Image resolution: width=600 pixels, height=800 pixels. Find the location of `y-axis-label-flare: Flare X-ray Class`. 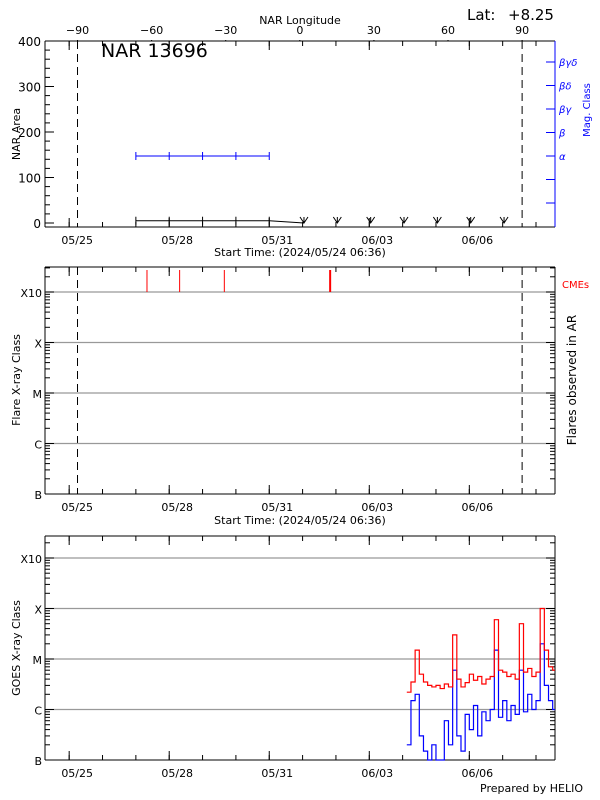

y-axis-label-flare: Flare X-ray Class is located at coordinates (16, 380).